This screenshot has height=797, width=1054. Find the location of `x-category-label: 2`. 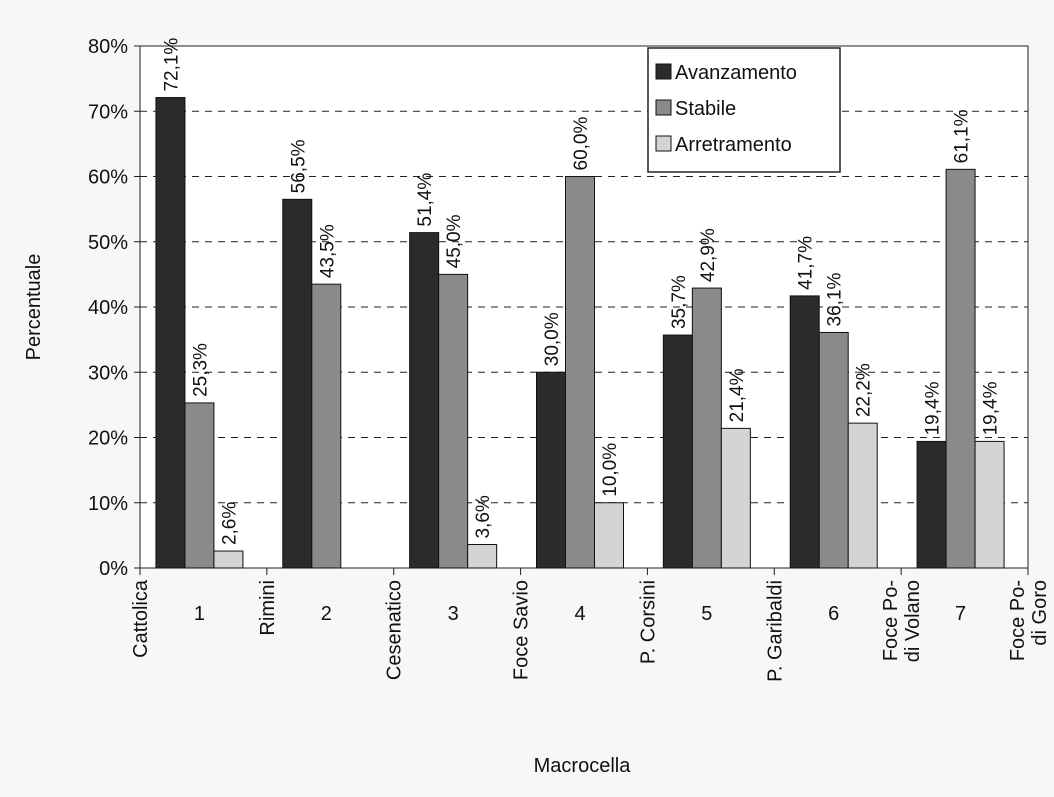

x-category-label: 2 is located at coordinates (326, 614).